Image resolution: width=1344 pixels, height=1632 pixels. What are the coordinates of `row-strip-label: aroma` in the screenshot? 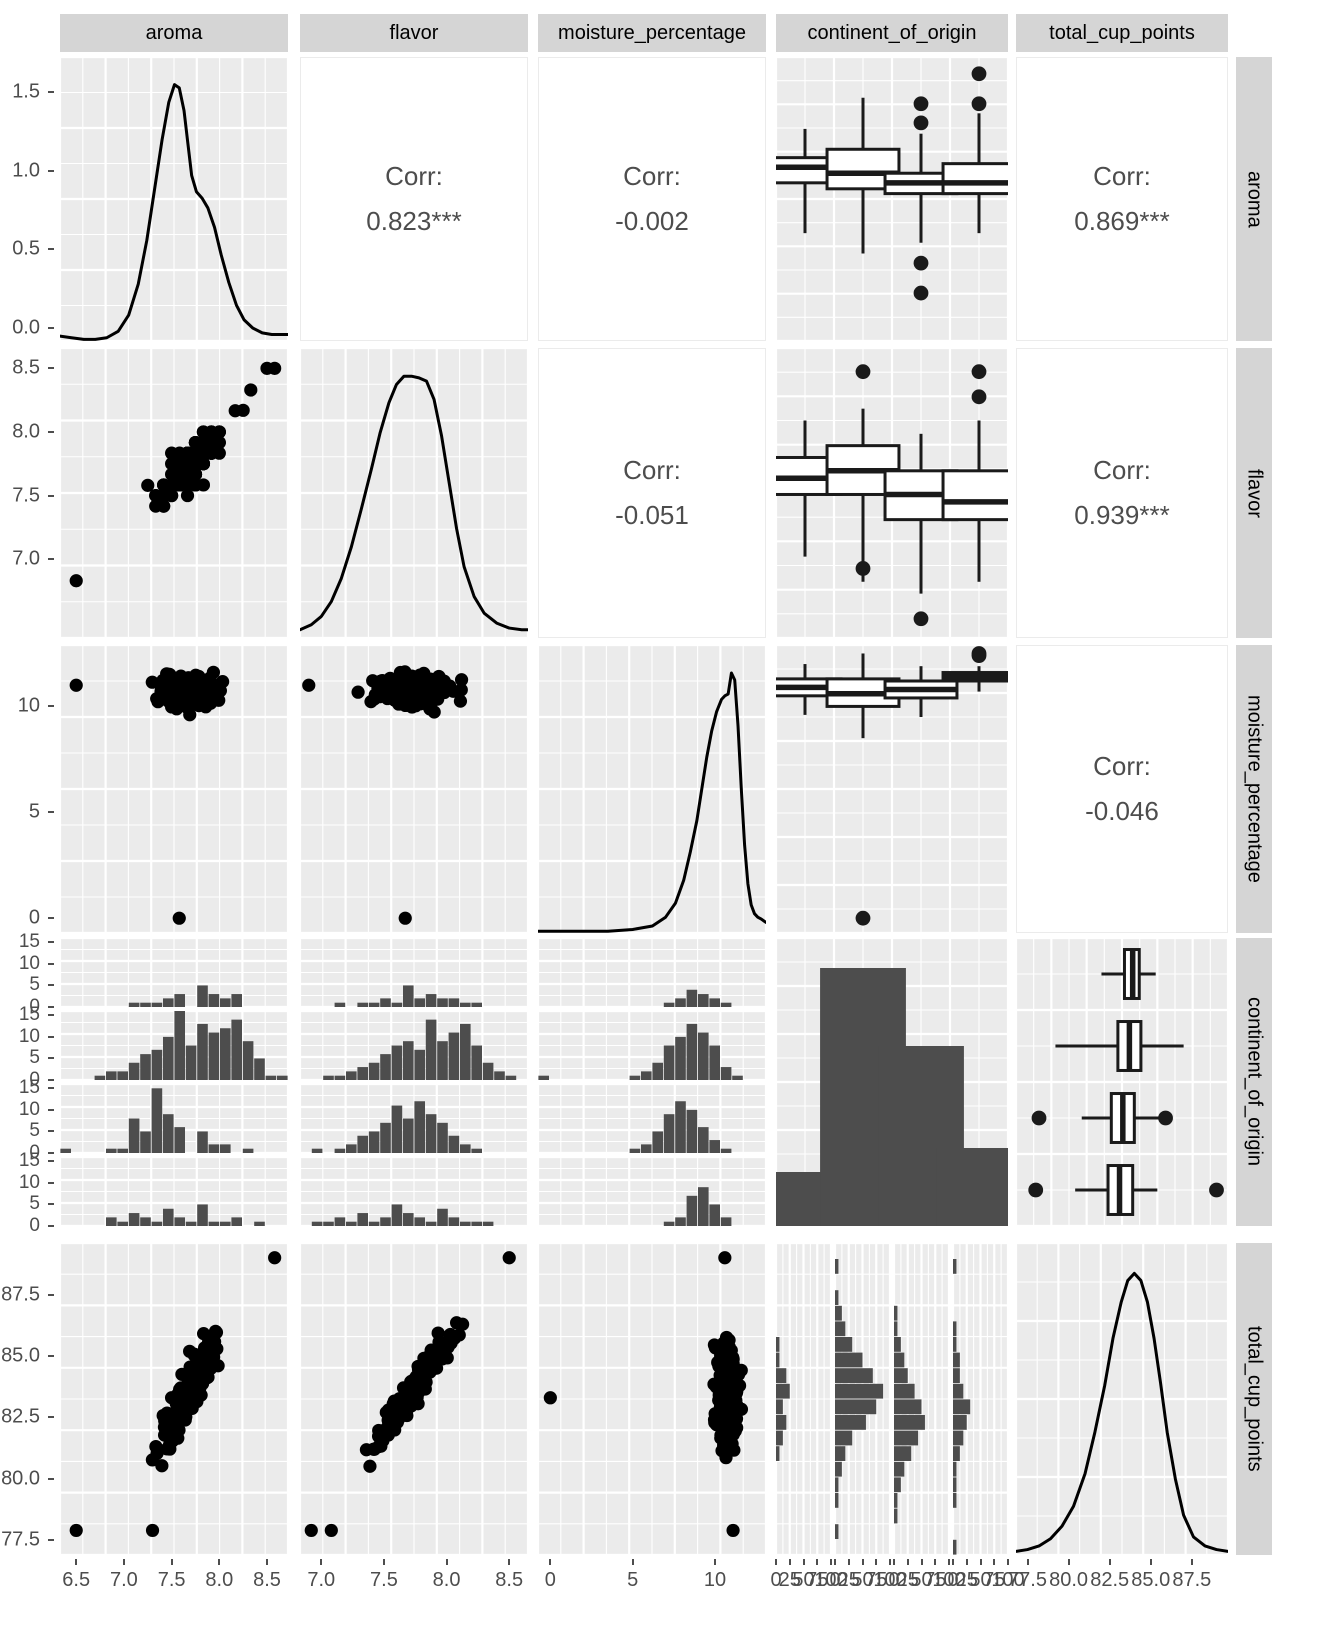 It's located at (1254, 199).